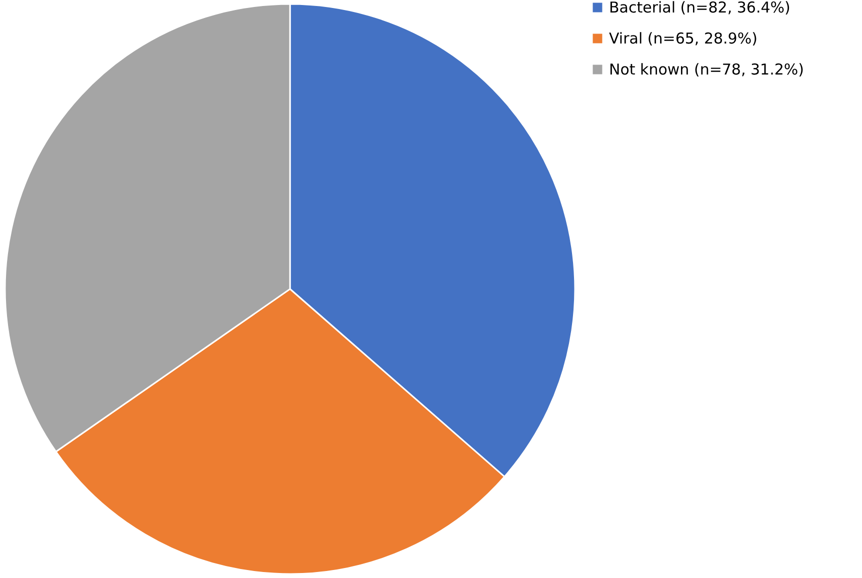 The image size is (862, 578). What do you see at coordinates (699, 8) in the screenshot?
I see `legend-label: Bacterial (n=82, 36.4%)` at bounding box center [699, 8].